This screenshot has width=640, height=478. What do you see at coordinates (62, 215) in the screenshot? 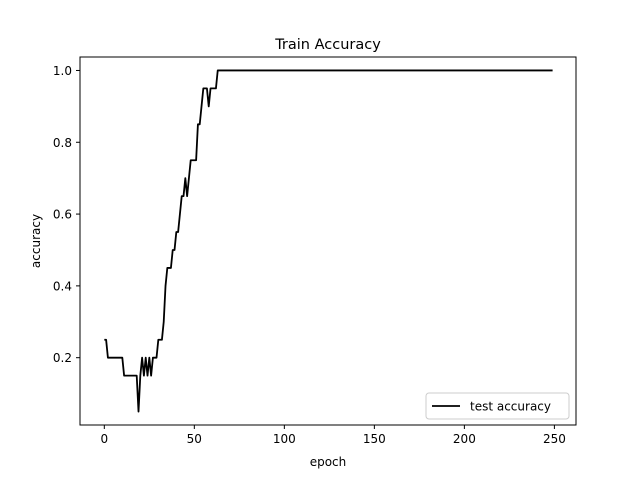
I see `y-tick-label: 0.6` at bounding box center [62, 215].